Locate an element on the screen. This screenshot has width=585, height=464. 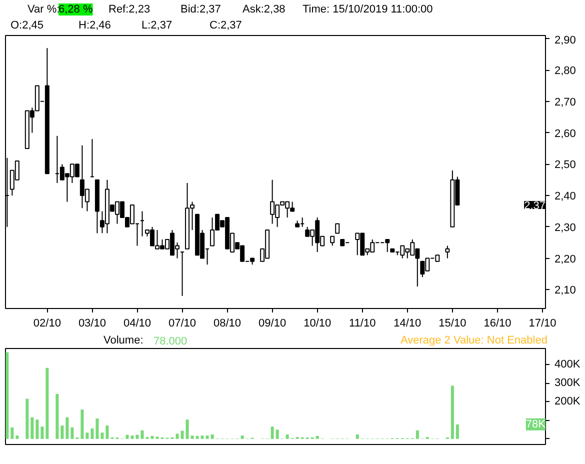
text: 78.000 is located at coordinates (171, 342).